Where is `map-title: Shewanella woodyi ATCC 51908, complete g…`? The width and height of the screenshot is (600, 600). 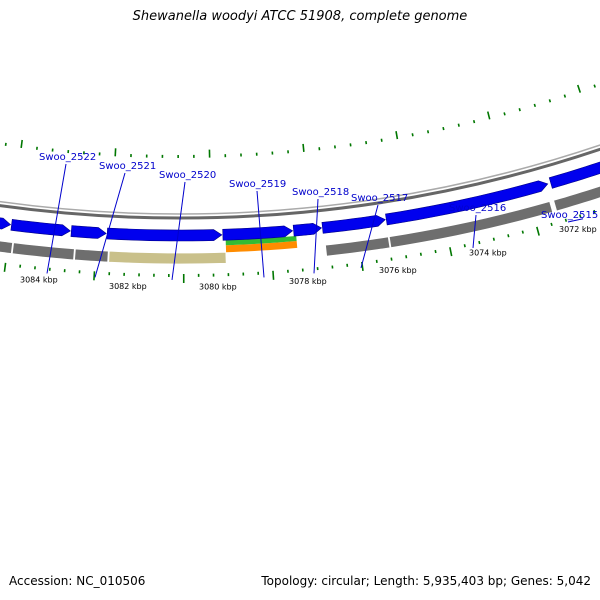 map-title: Shewanella woodyi ATCC 51908, complete g… is located at coordinates (300, 16).